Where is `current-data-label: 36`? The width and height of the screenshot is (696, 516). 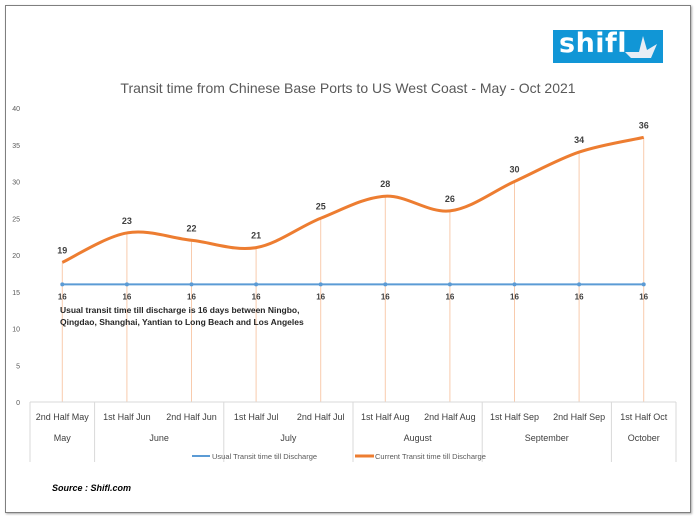 current-data-label: 36 is located at coordinates (644, 125).